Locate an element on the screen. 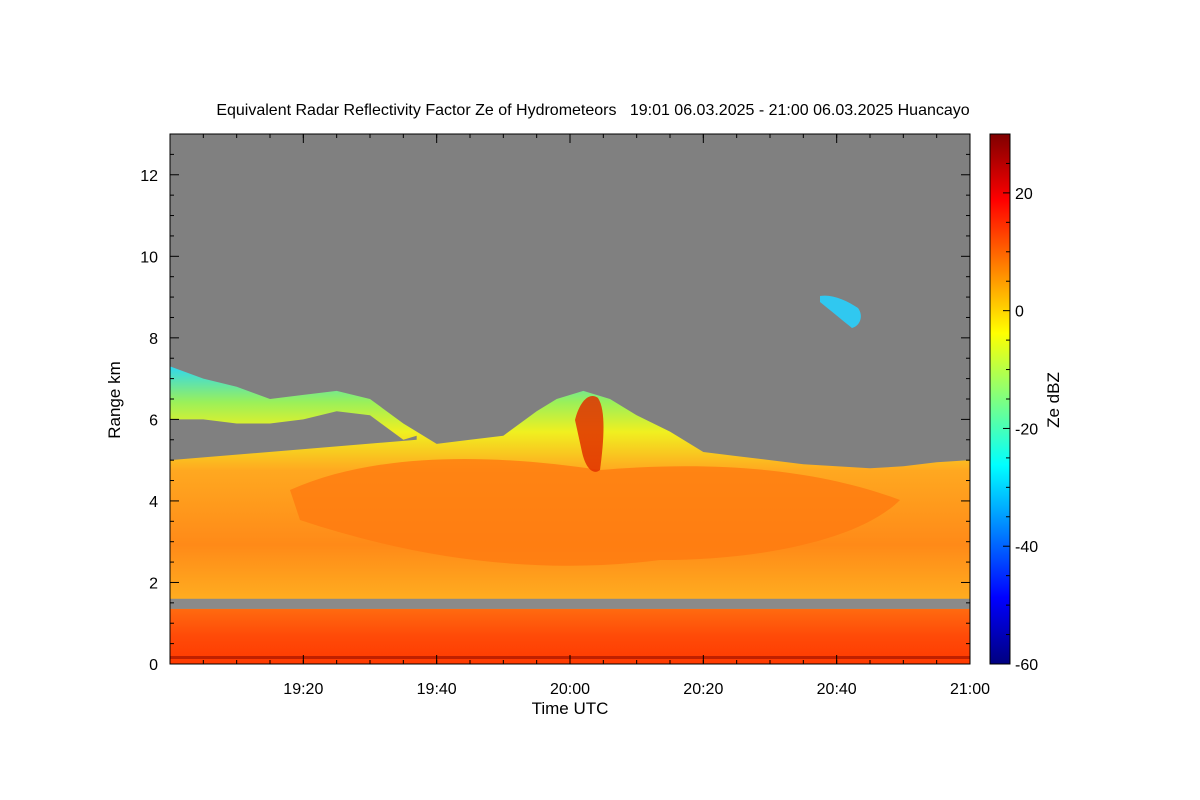 The height and width of the screenshot is (800, 1200). convective-core-echo is located at coordinates (589, 434).